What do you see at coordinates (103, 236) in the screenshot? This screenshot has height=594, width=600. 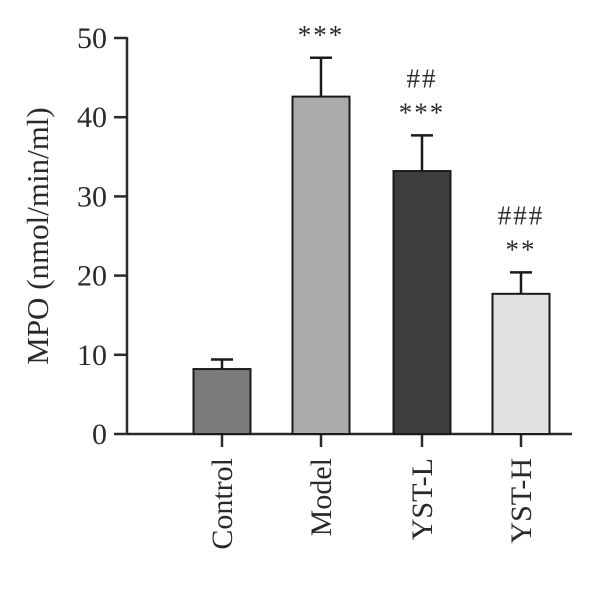 I see `y-axis: 0 10 20 30 40 50` at bounding box center [103, 236].